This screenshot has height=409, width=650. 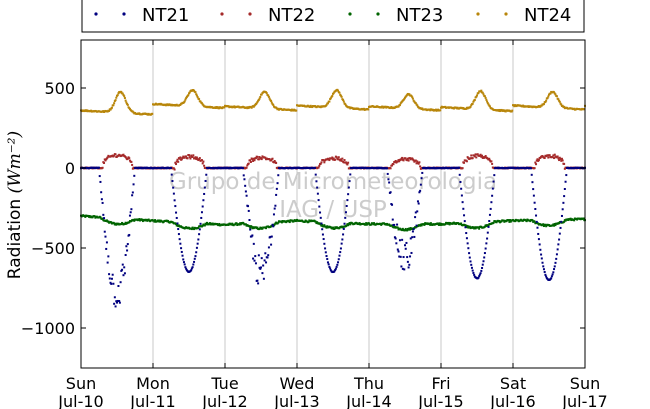 I want to click on legend-label: NT24, so click(x=547, y=15).